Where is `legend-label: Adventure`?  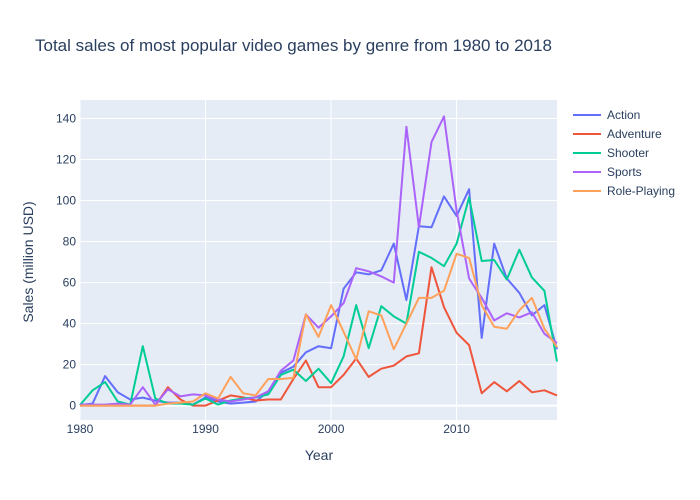 legend-label: Adventure is located at coordinates (634, 134).